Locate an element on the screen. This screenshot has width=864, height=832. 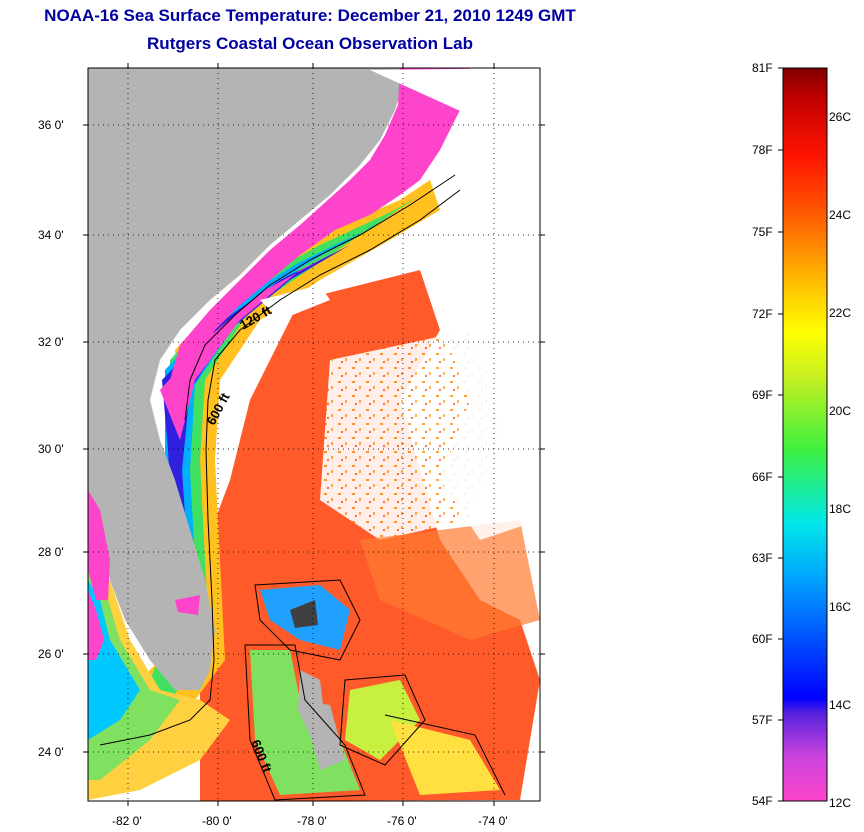
map-subtitle: Rutgers Coastal Ocean Observation Lab is located at coordinates (310, 43).